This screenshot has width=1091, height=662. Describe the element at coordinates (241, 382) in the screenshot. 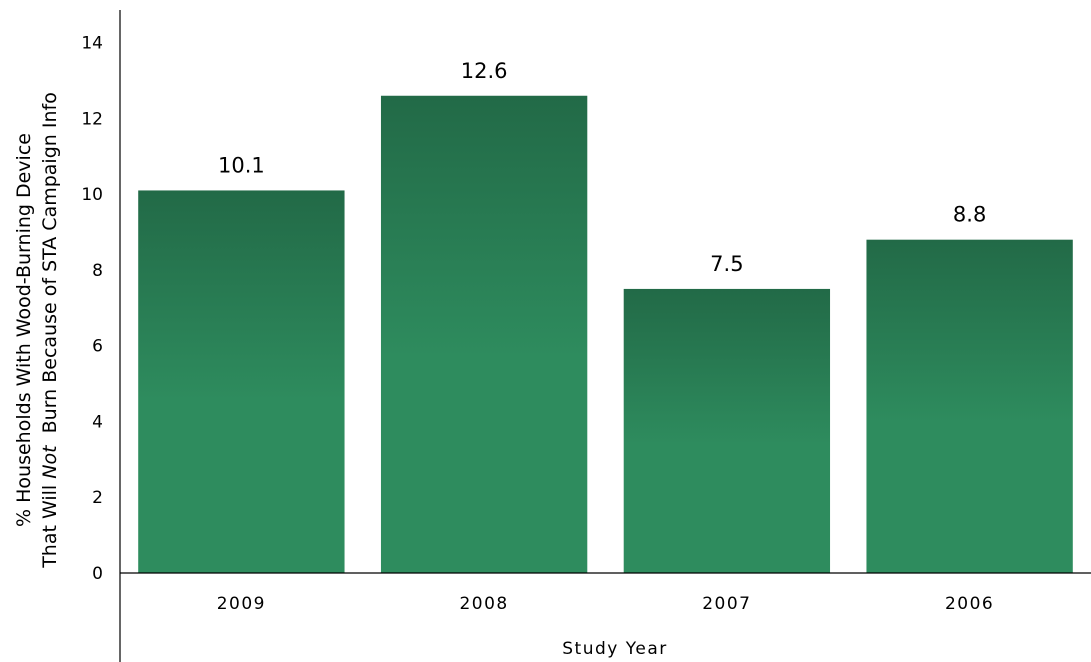

I see `bar-2009` at that location.